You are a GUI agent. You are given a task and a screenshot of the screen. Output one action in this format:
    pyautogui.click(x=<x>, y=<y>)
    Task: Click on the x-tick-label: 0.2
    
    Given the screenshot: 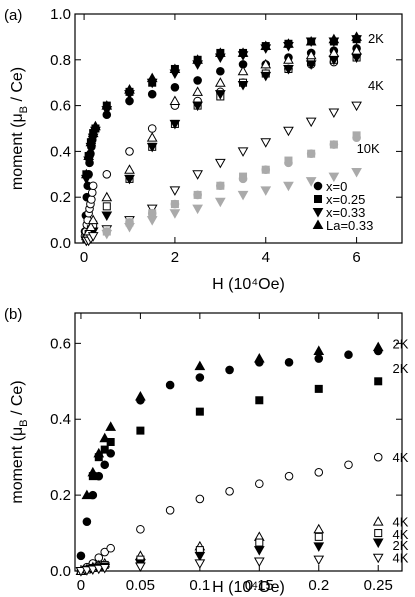 What is the action you would take?
    pyautogui.click(x=318, y=585)
    